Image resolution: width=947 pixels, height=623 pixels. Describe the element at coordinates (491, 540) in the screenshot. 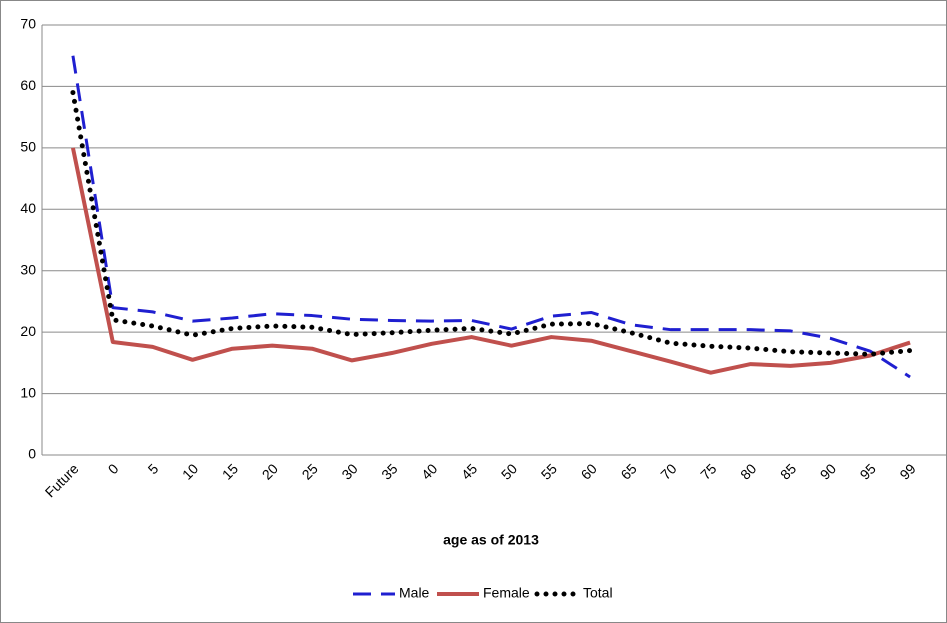

I see `x-axis-title: age as of 2013` at that location.